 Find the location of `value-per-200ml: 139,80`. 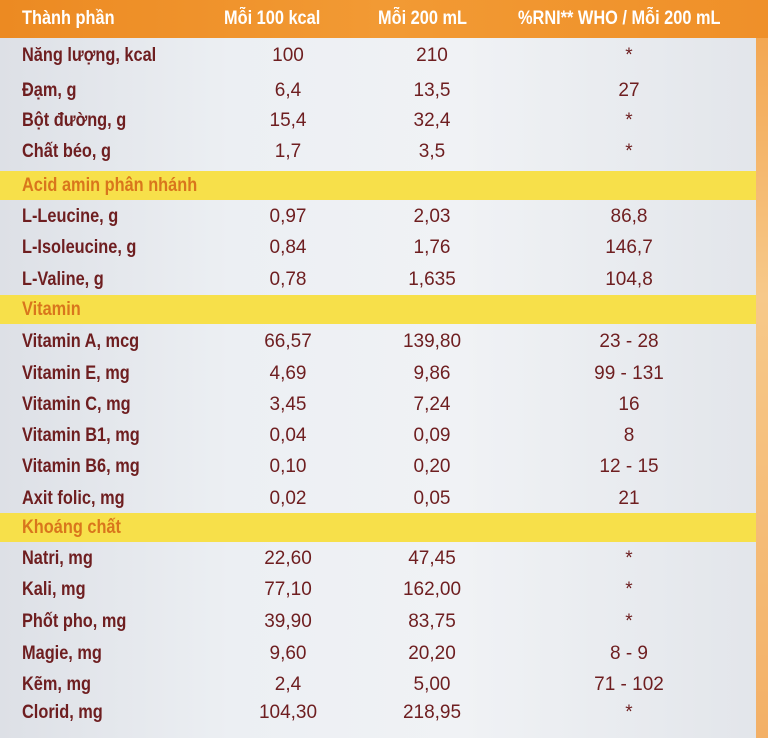

value-per-200ml: 139,80 is located at coordinates (432, 341).